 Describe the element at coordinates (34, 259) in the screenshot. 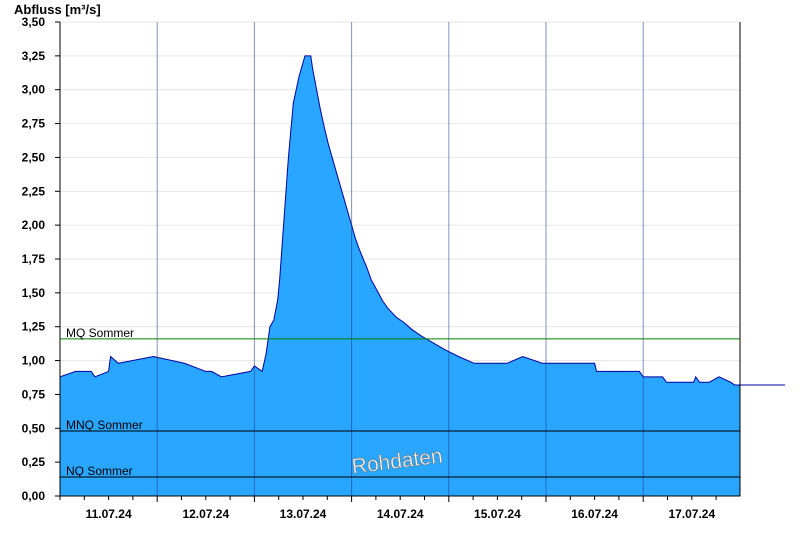

I see `y-tick-label: 1,75` at that location.